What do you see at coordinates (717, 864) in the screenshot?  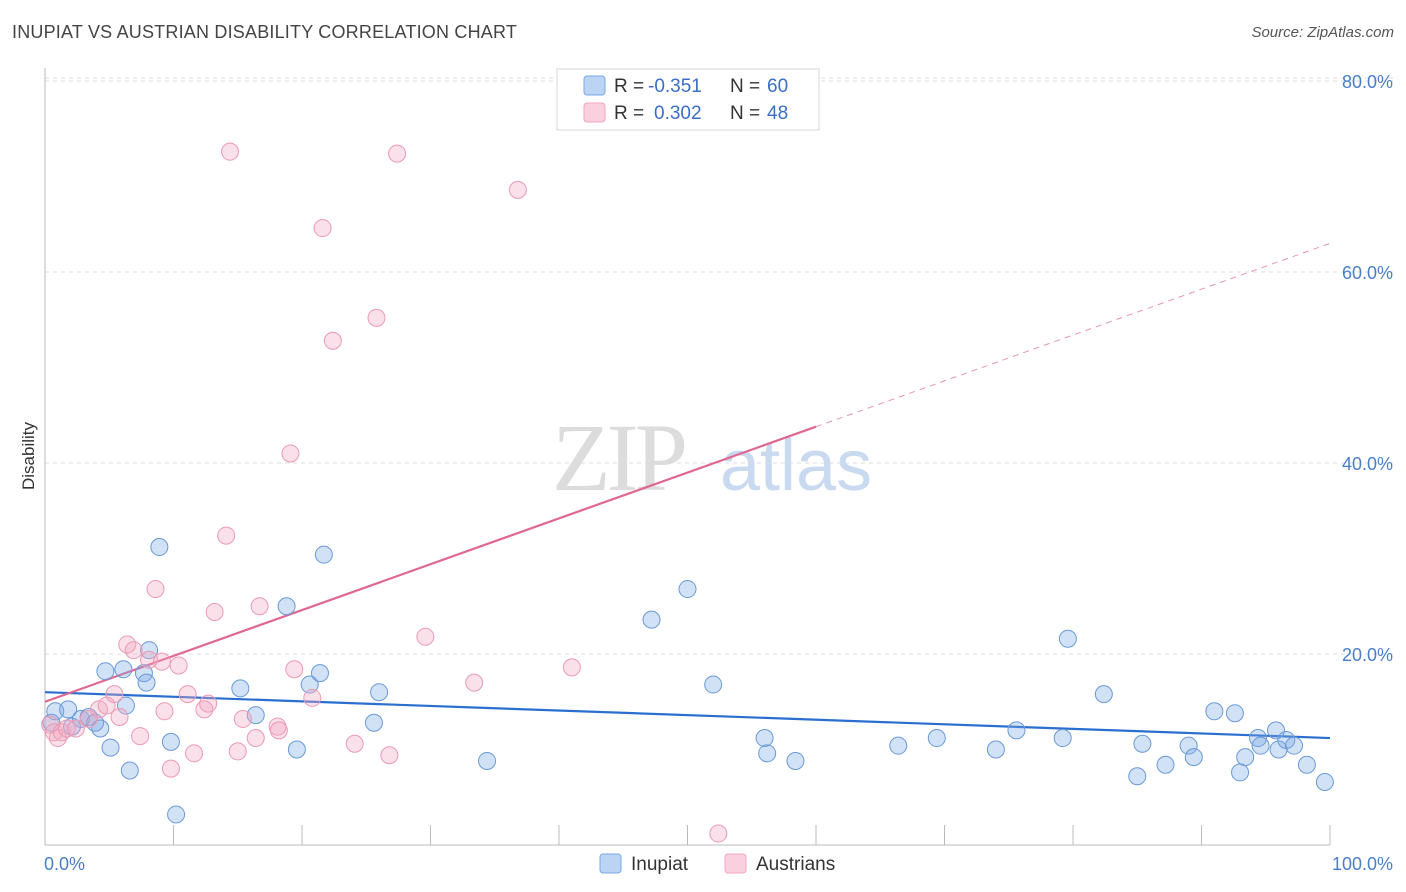 I see `series-legend: Inupiat Austrians` at bounding box center [717, 864].